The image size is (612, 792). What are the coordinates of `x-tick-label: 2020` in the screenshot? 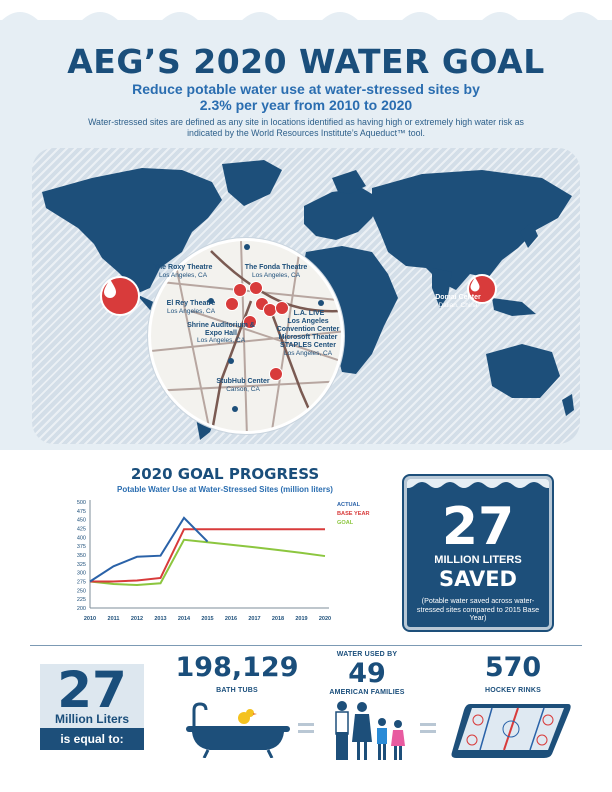 It's located at (325, 619).